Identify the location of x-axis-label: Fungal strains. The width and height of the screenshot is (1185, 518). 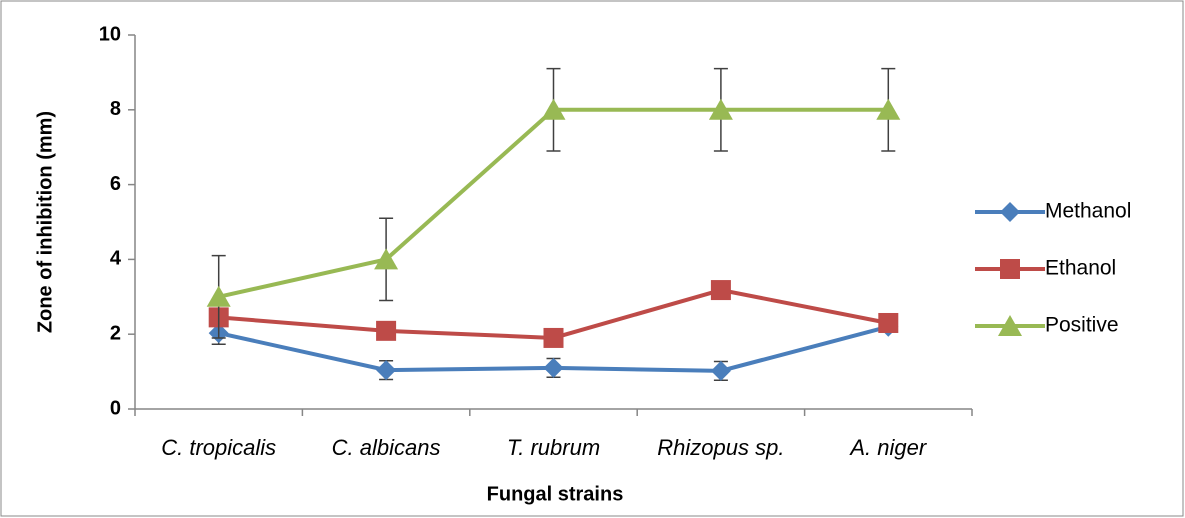
(555, 494).